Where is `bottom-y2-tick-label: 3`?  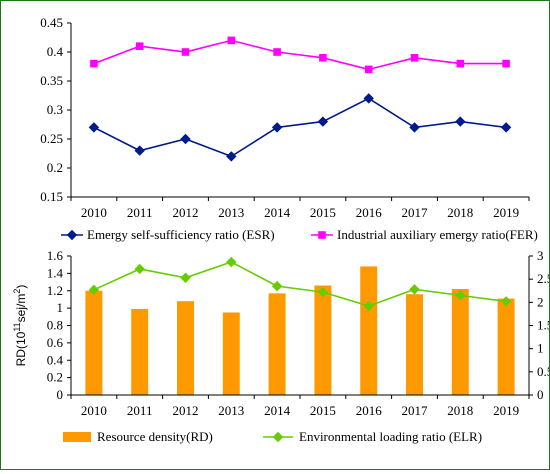 bottom-y2-tick-label: 3 is located at coordinates (540, 255).